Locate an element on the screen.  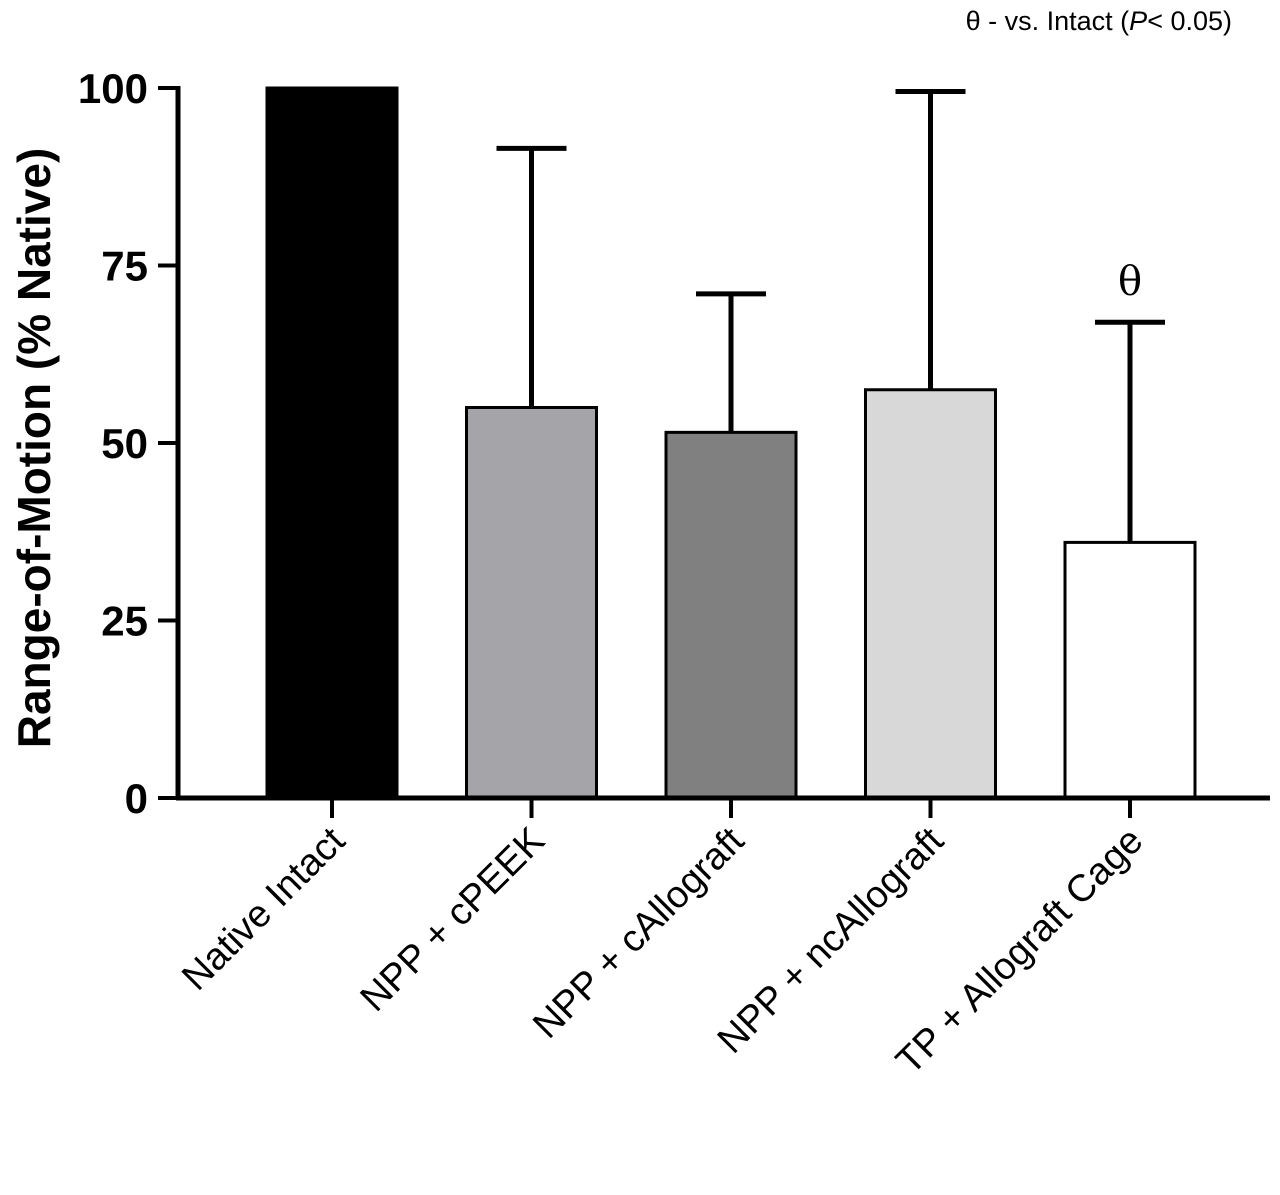
significance-note-suffix: < 0.05) is located at coordinates (1189, 21).